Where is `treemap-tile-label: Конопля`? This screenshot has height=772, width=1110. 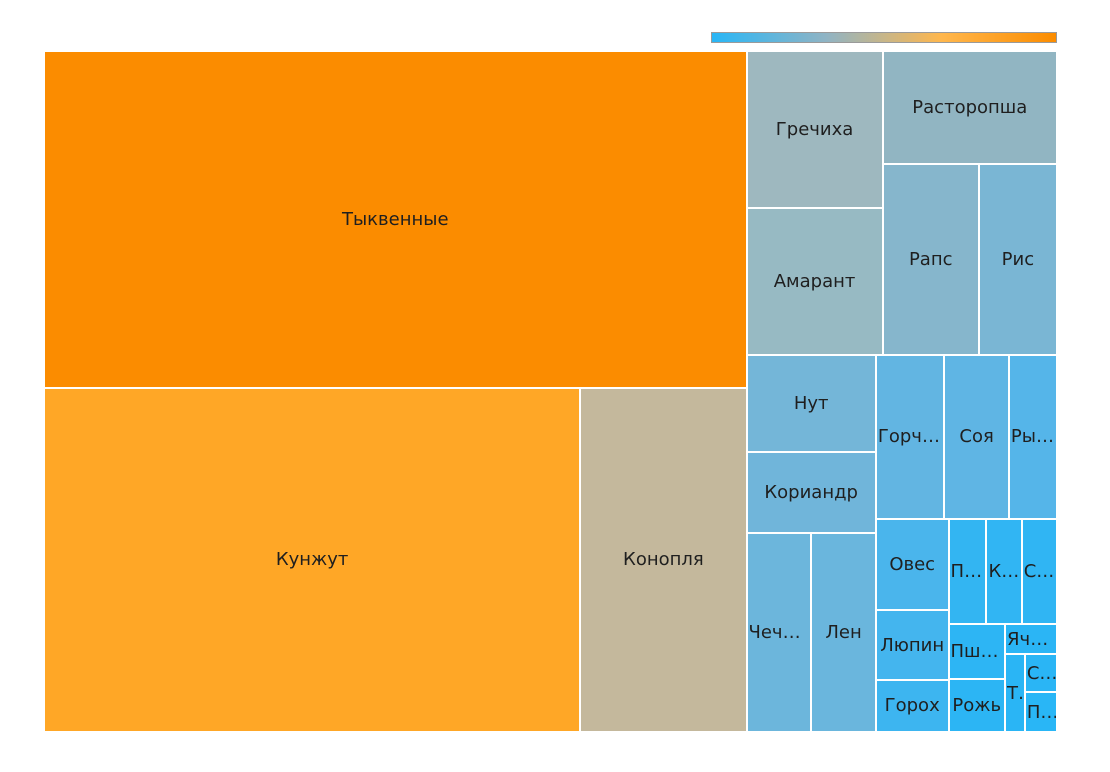 treemap-tile-label: Конопля is located at coordinates (663, 560).